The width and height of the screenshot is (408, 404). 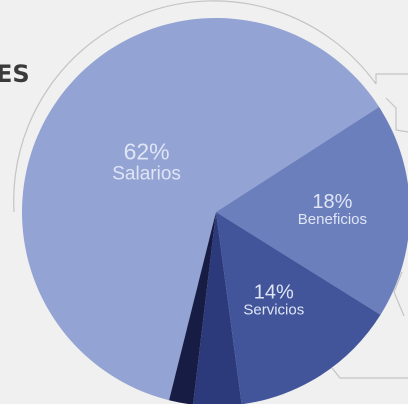 I want to click on heading-fragment: ES, so click(x=15, y=74).